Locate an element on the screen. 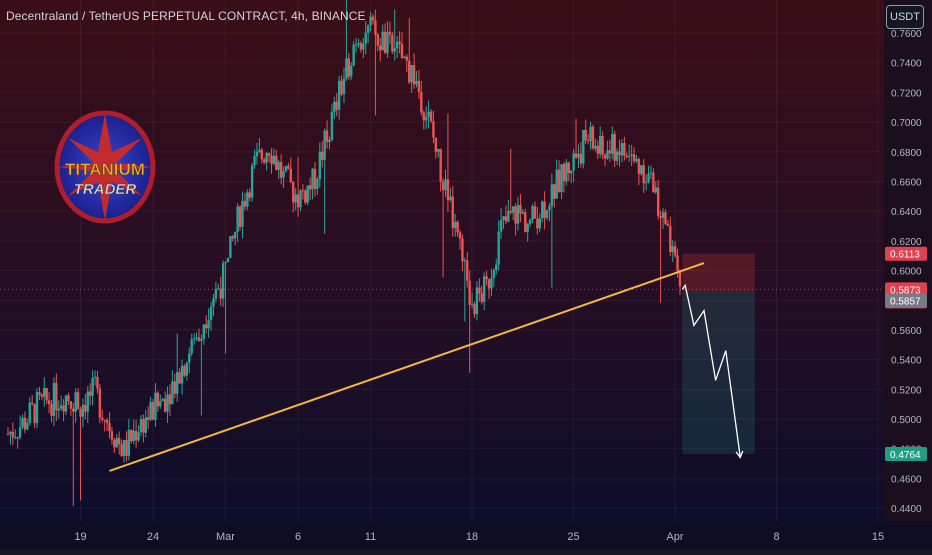  logo-line2: TRADER is located at coordinates (105, 189).